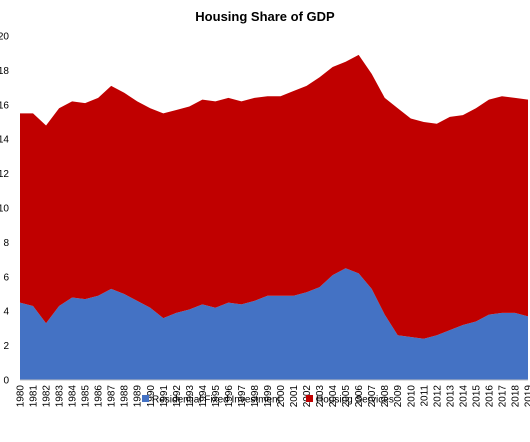  Describe the element at coordinates (86, 396) in the screenshot. I see `x-tick-label: 1985` at that location.